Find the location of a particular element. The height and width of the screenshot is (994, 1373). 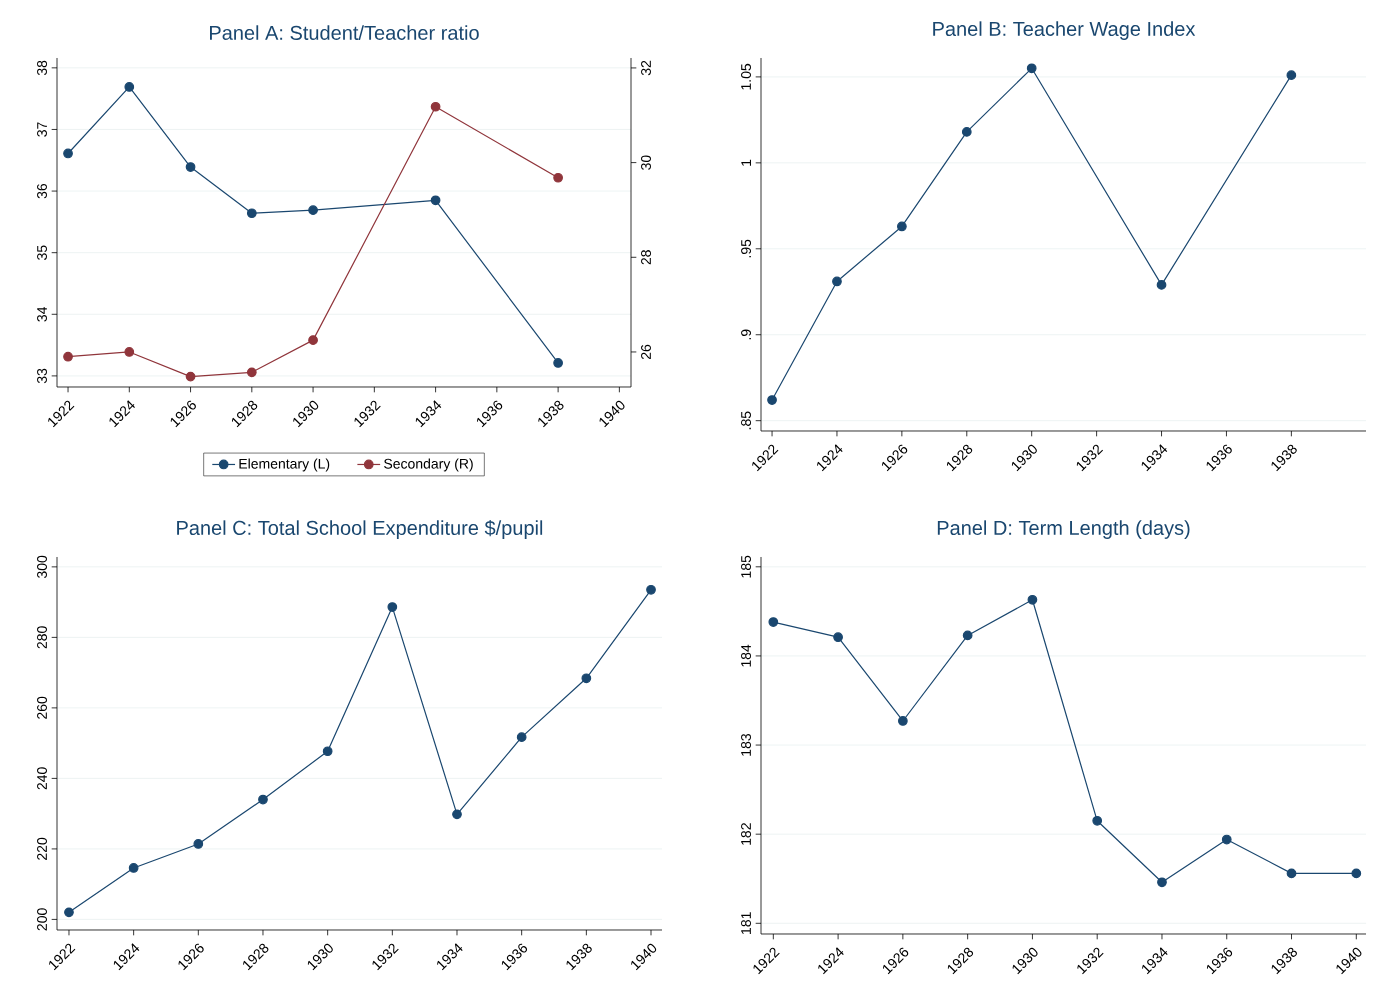

y-tick-label: 38 is located at coordinates (42, 68).